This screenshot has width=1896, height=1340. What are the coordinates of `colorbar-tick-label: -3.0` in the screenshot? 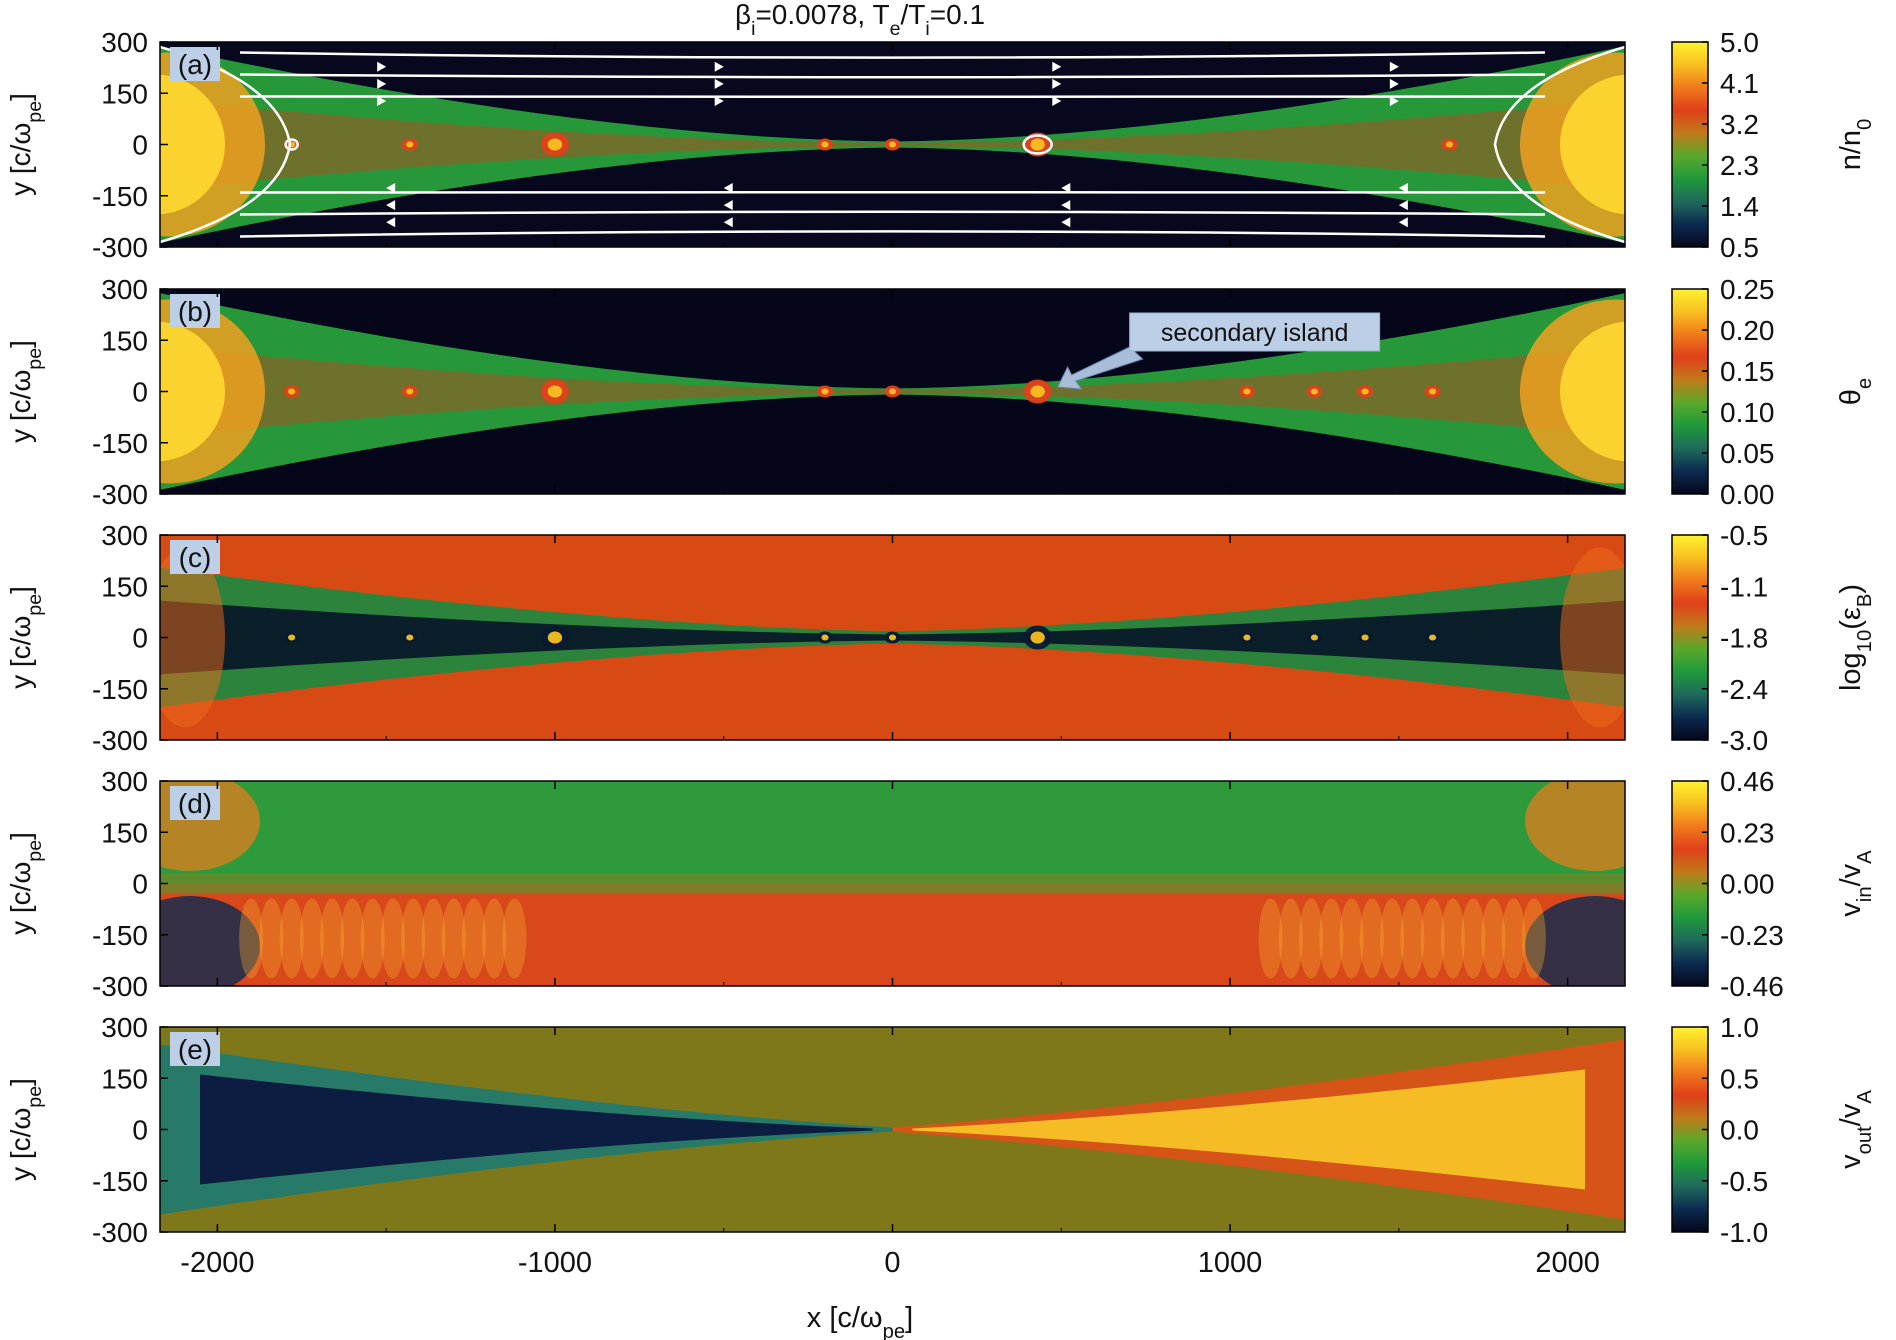 It's located at (1744, 740).